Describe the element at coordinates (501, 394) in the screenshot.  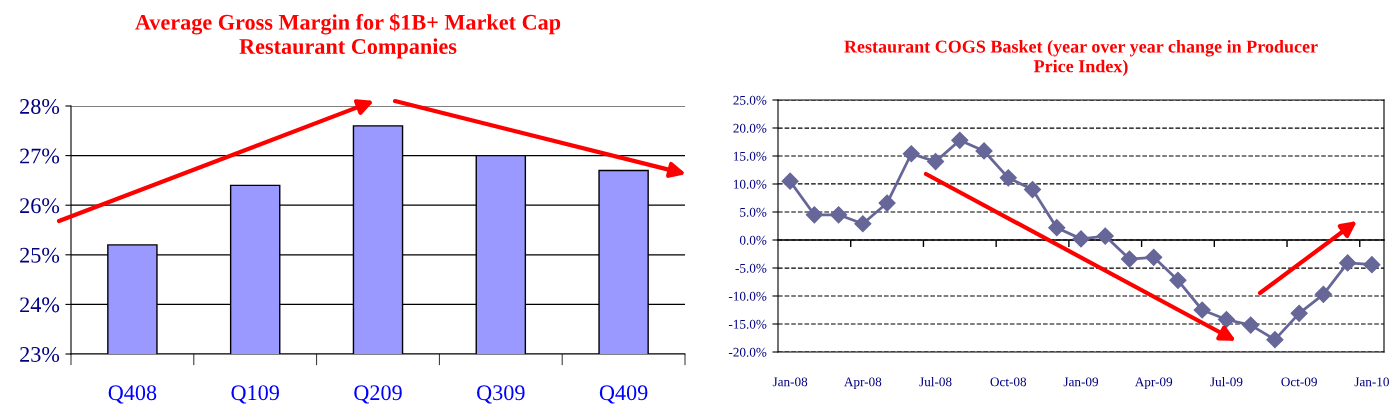
I see `x-tick-label: Q309` at that location.